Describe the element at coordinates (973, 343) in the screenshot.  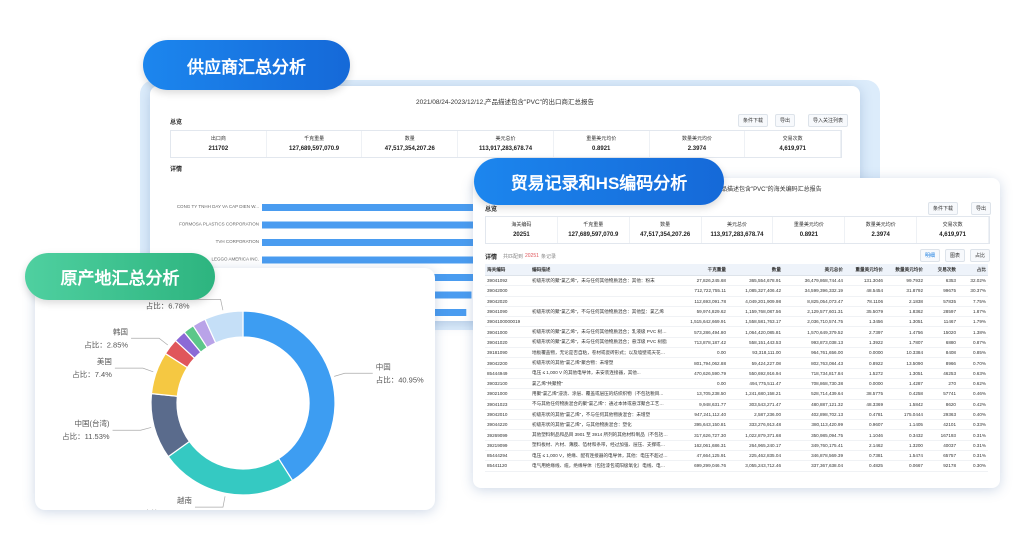
I see `table-cell: 0.87%` at that location.